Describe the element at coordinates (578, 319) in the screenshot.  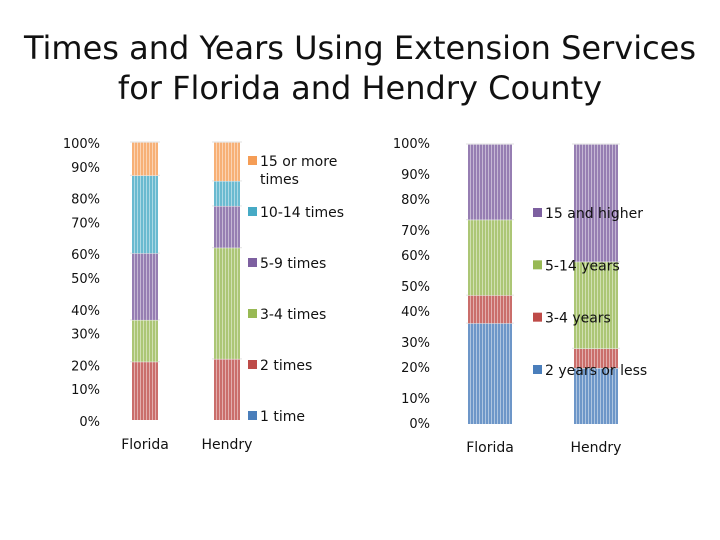
I see `legend-label: 3-4 years` at that location.